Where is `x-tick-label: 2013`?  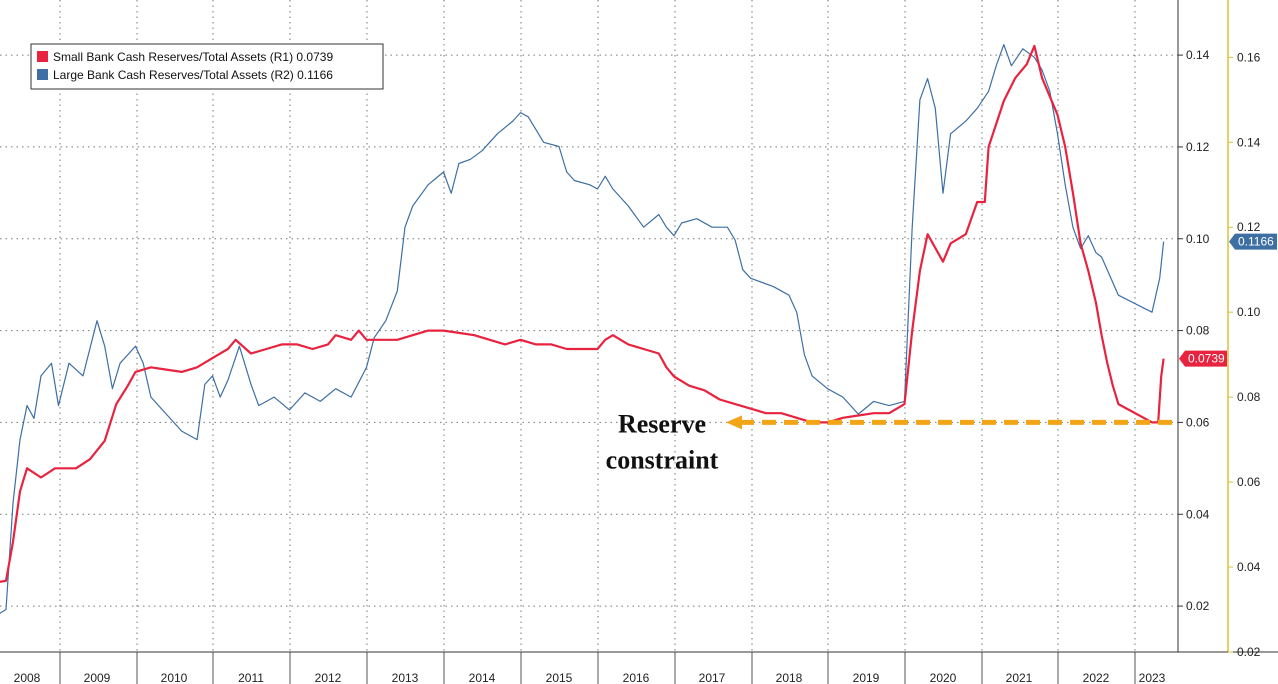 x-tick-label: 2013 is located at coordinates (405, 677).